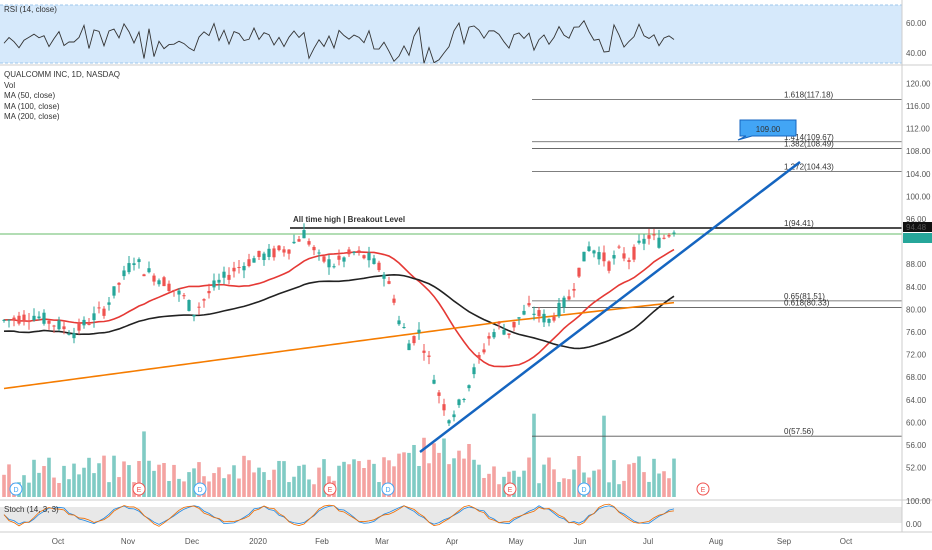  What do you see at coordinates (30, 9) in the screenshot?
I see `rsi-title: RSI (14, close)` at bounding box center [30, 9].